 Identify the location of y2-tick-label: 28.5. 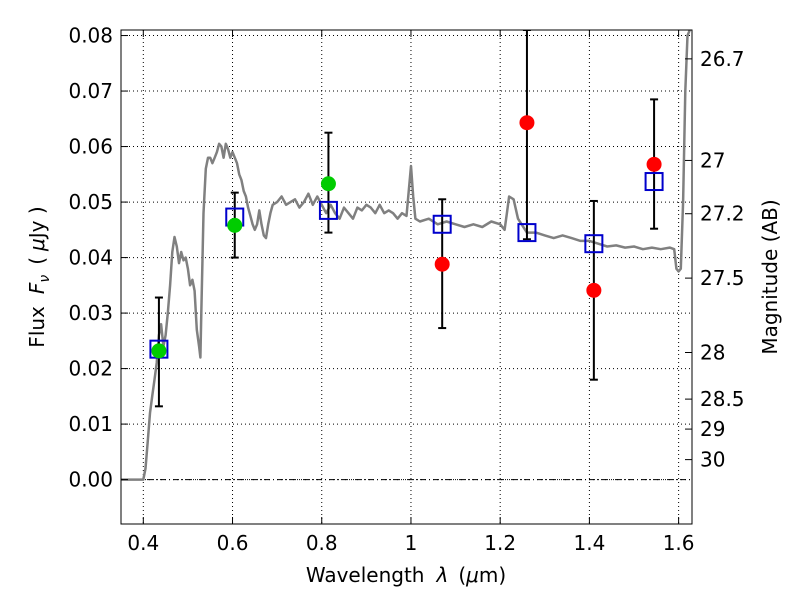
(722, 399).